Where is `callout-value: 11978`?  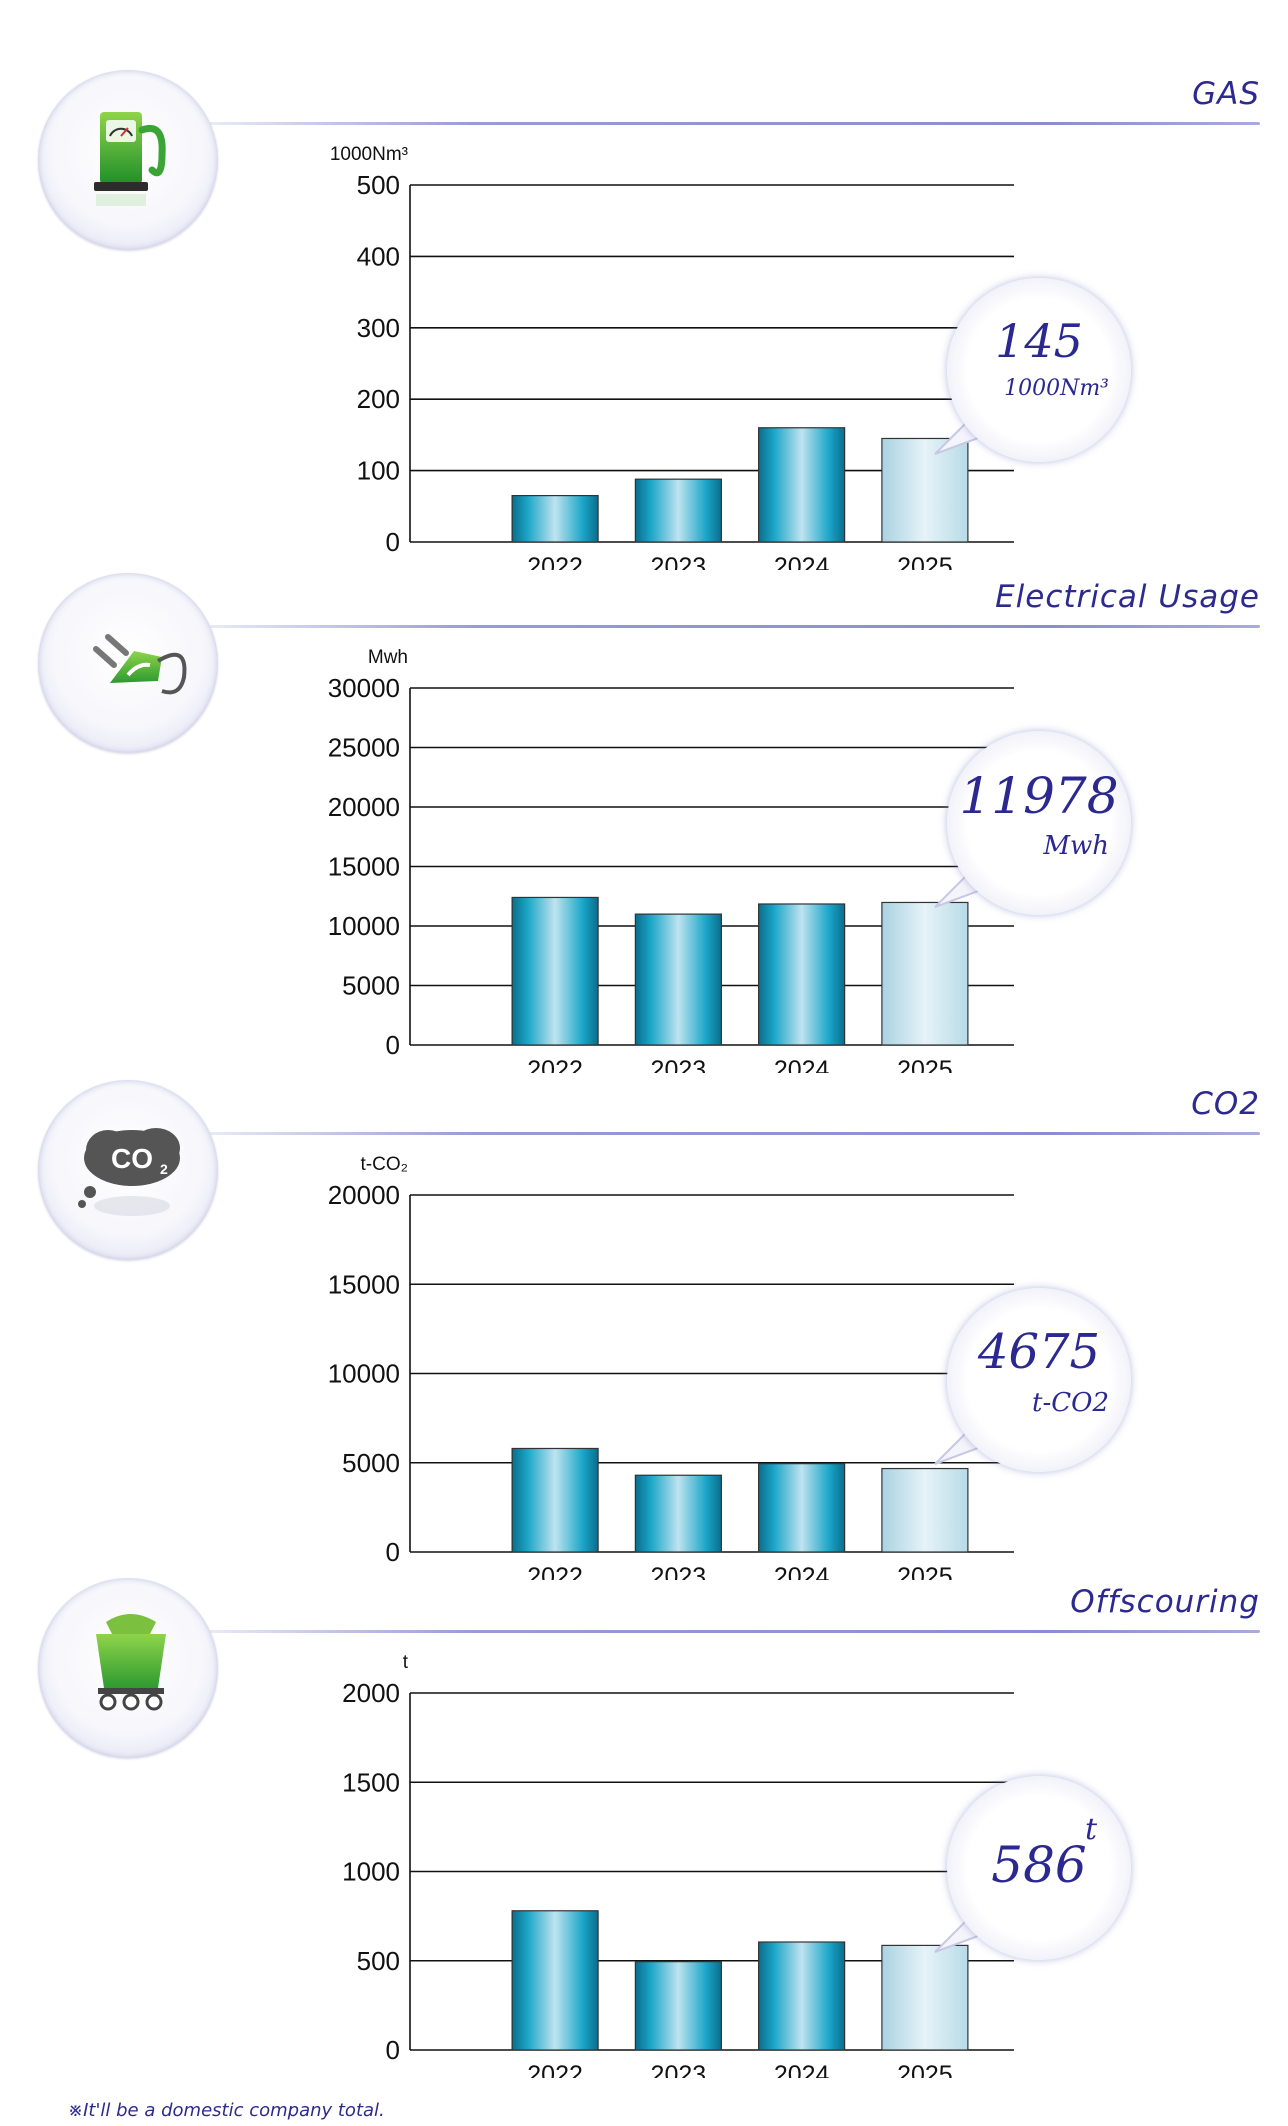 callout-value: 11978 is located at coordinates (1039, 796).